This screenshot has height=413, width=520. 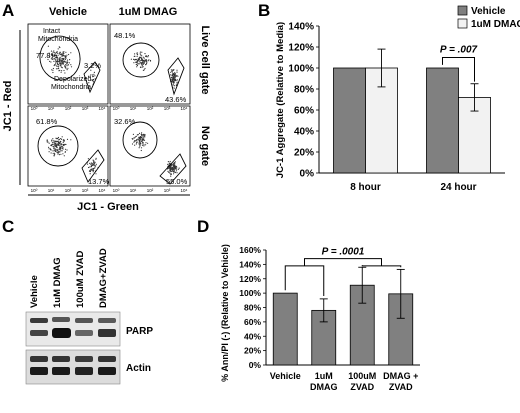 What do you see at coordinates (459, 50) in the screenshot?
I see `chart-b-pvalue: P = .007` at bounding box center [459, 50].